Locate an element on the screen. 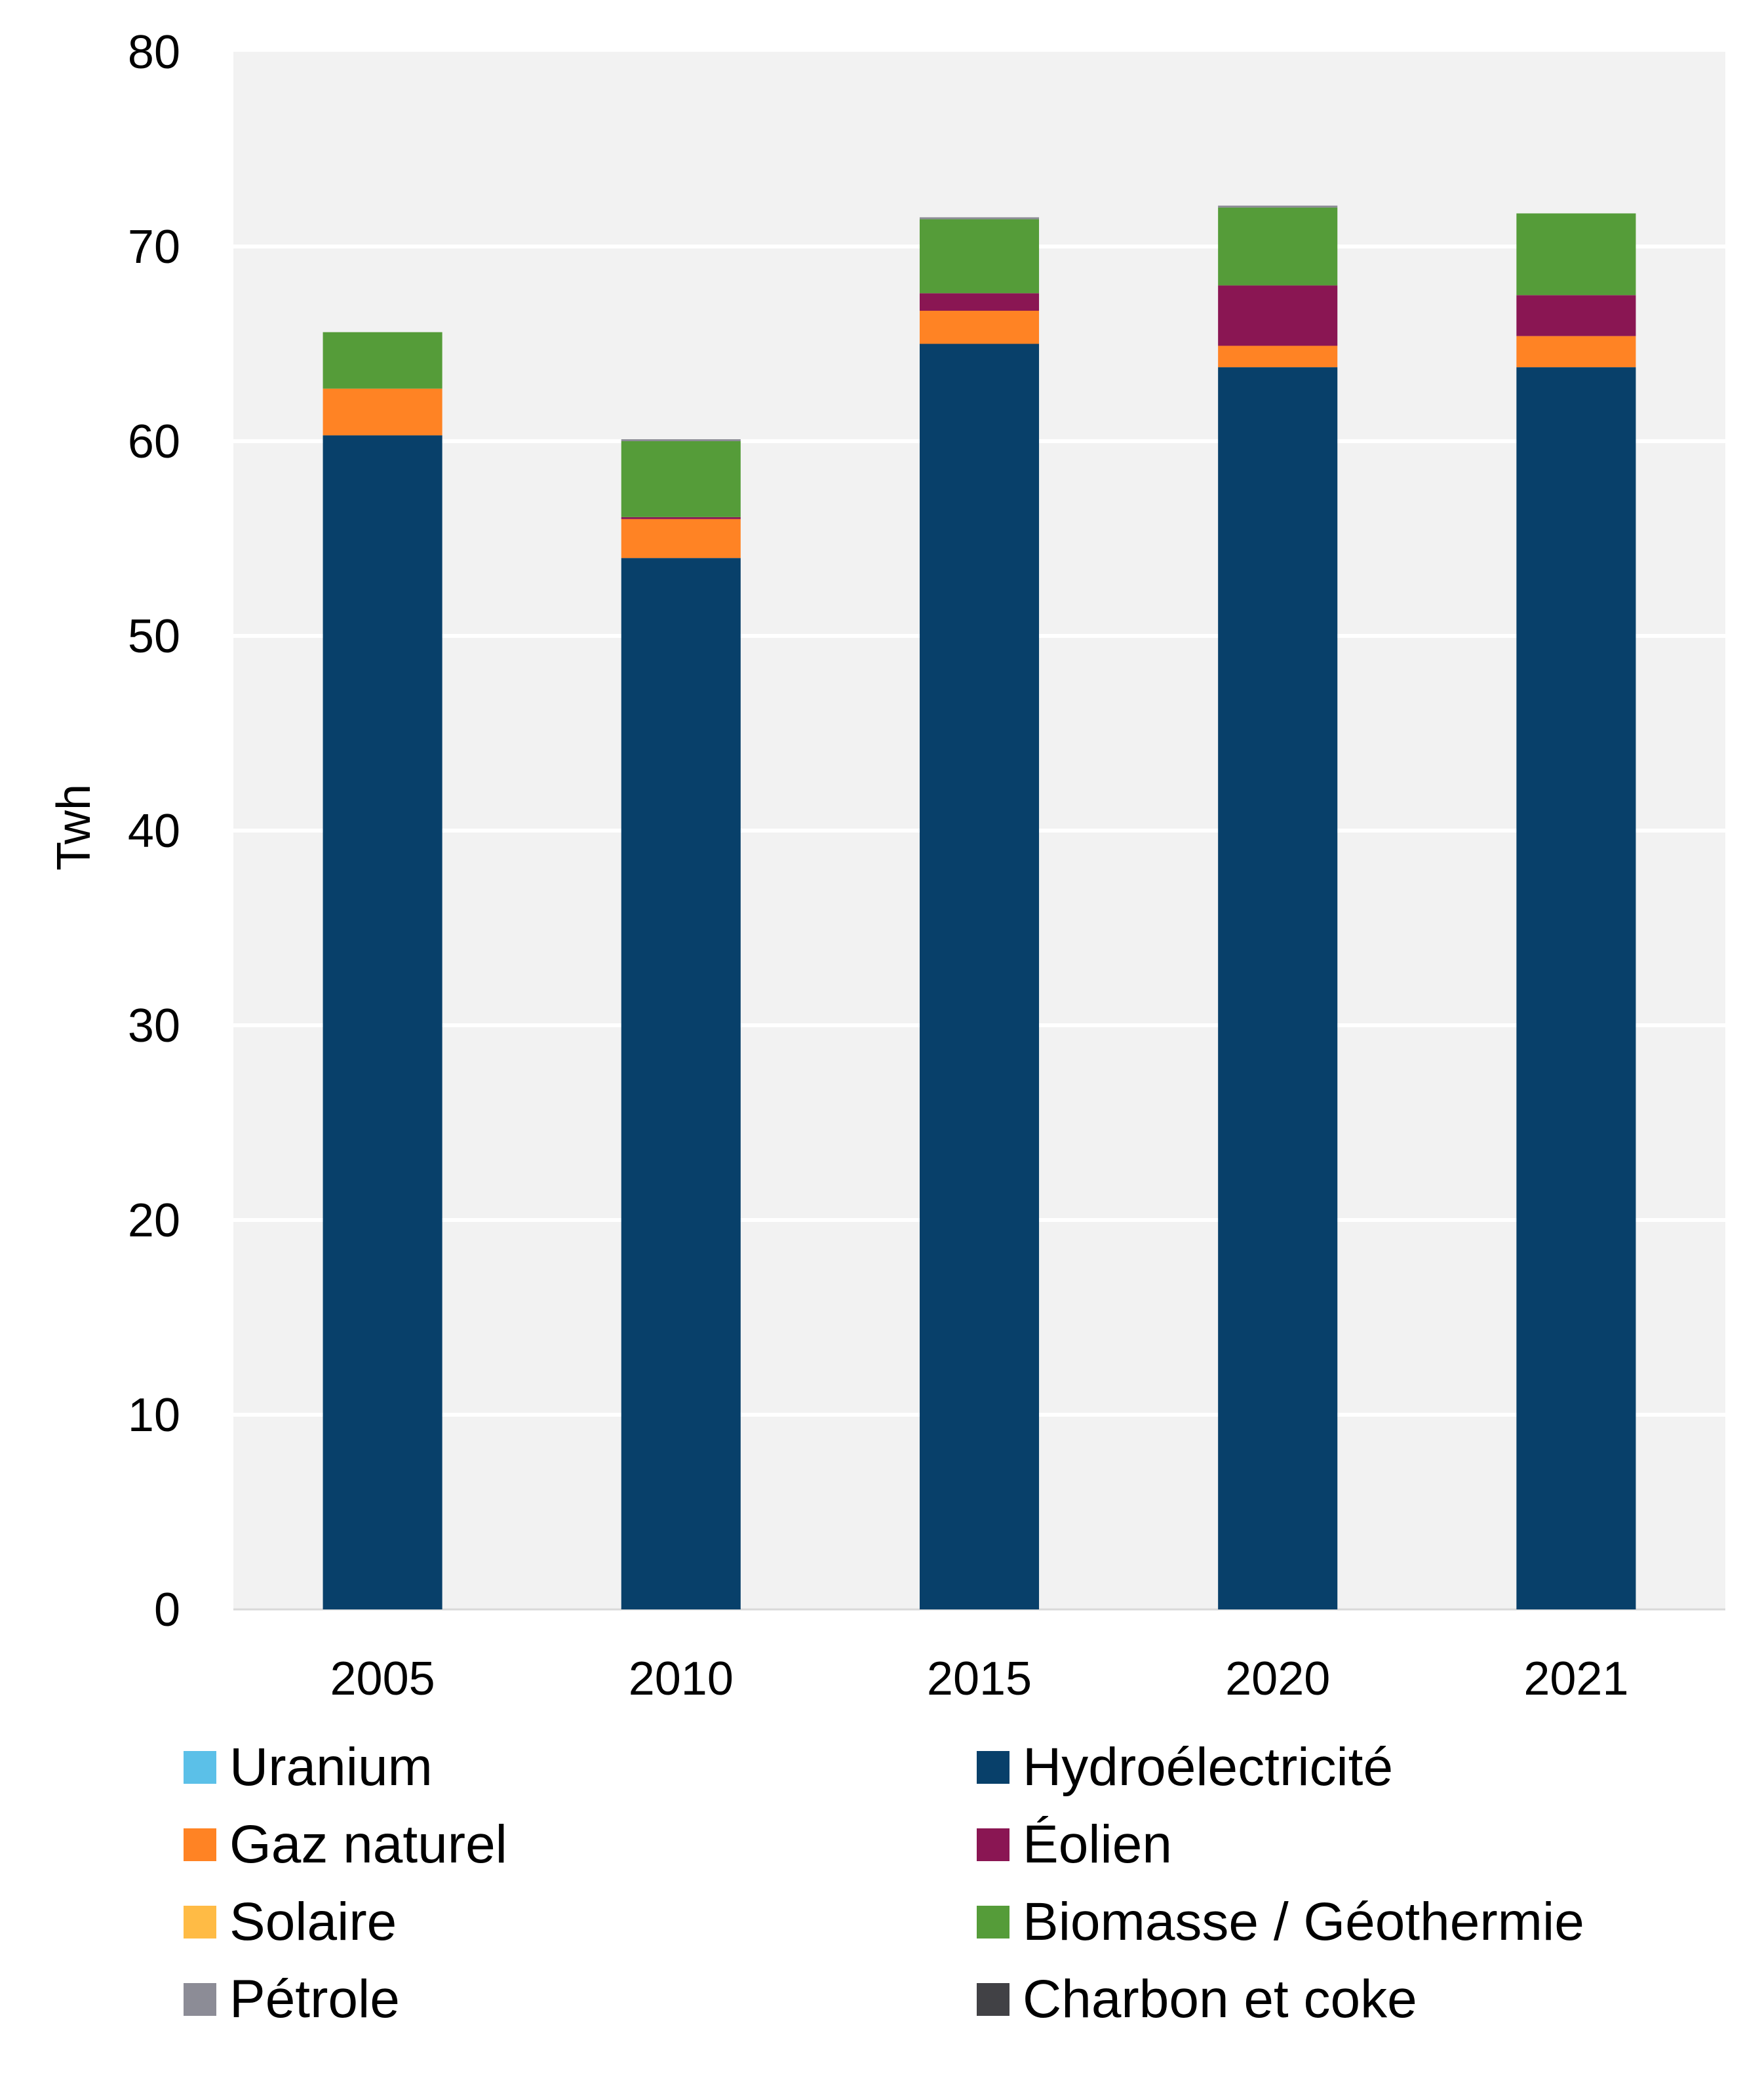  y-tick-label: 70 is located at coordinates (154, 247).